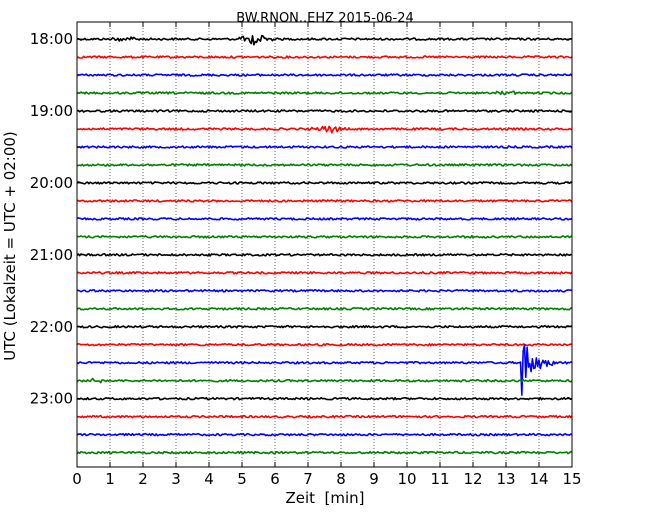  What do you see at coordinates (51, 327) in the screenshot?
I see `y-tick-label: 22:00` at bounding box center [51, 327].